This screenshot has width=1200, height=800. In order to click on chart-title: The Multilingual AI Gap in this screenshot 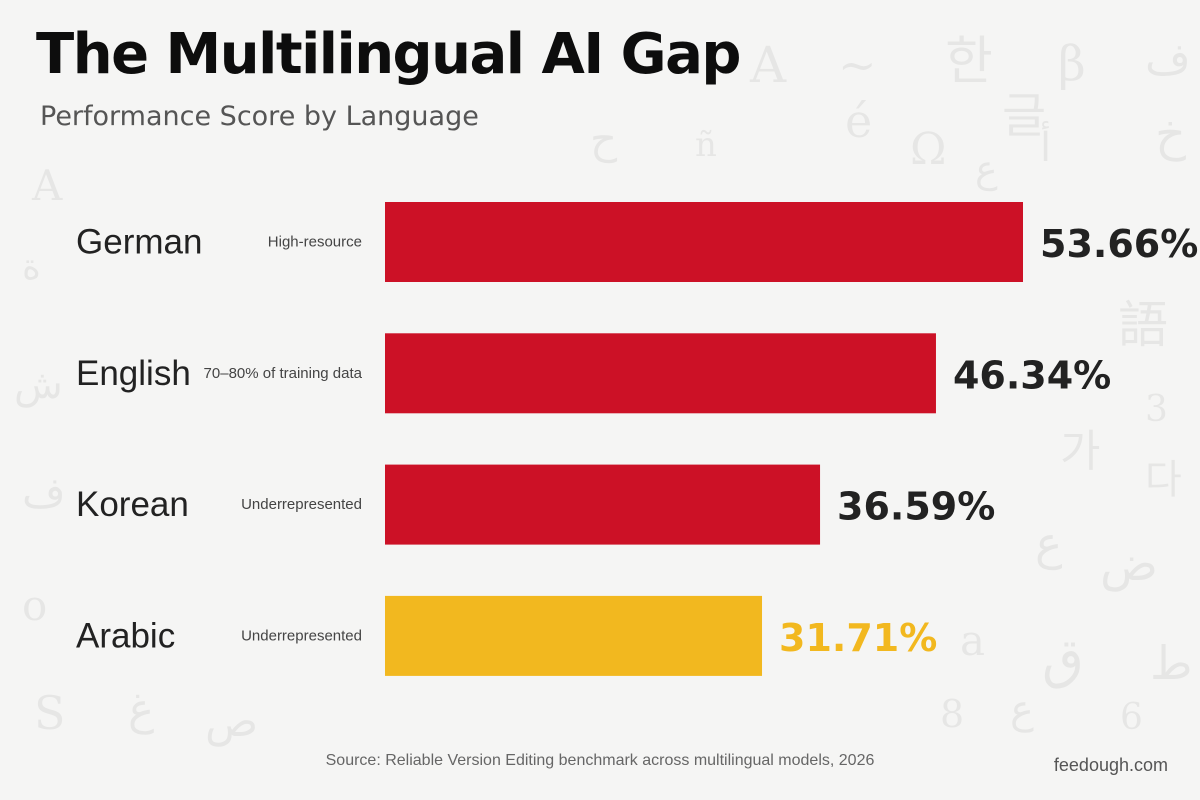, I will do `click(389, 54)`.